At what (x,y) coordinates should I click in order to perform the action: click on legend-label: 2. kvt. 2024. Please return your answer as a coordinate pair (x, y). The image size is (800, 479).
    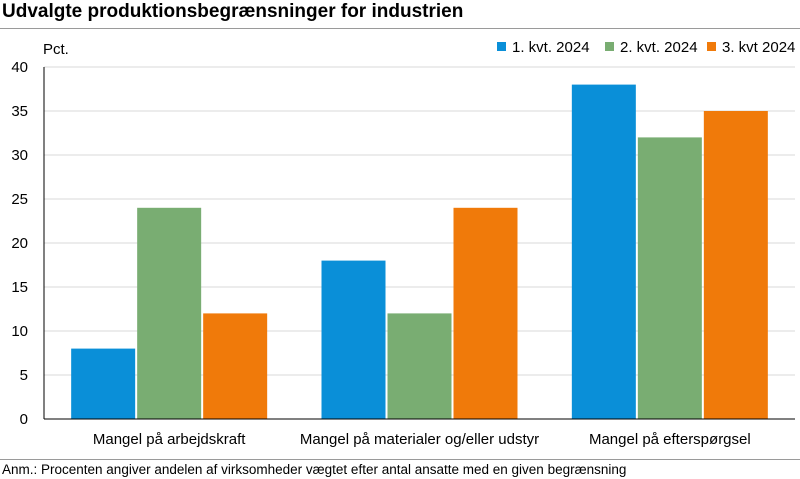
    Looking at the image, I should click on (659, 47).